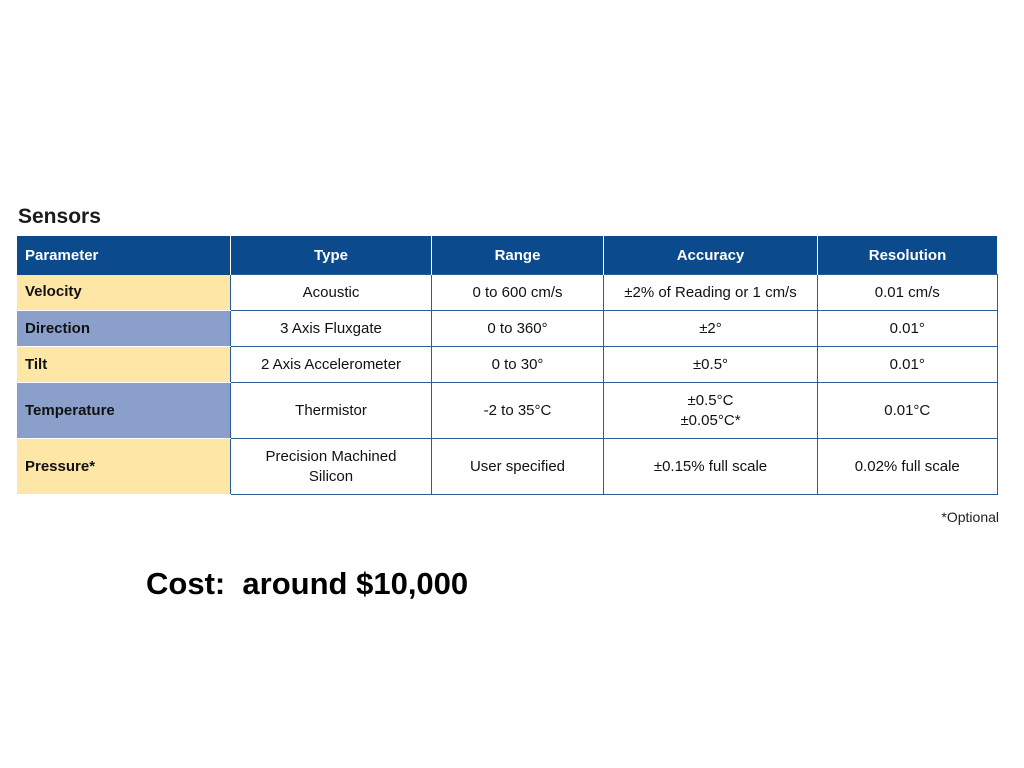 The width and height of the screenshot is (1024, 768). I want to click on parameter-cell: Pressure*, so click(124, 466).